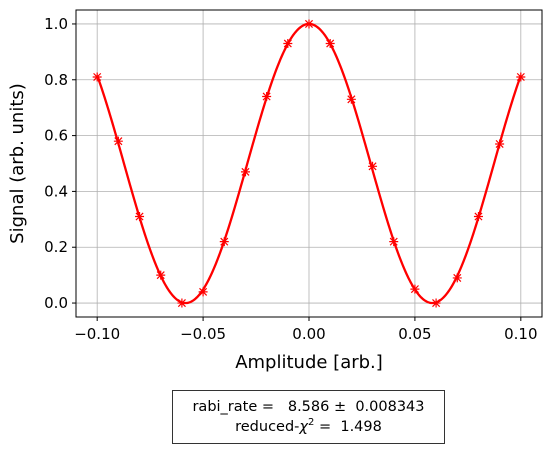 Image resolution: width=551 pixels, height=450 pixels. What do you see at coordinates (267, 426) in the screenshot?
I see `fit-chi2-prefix: reduced-` at bounding box center [267, 426].